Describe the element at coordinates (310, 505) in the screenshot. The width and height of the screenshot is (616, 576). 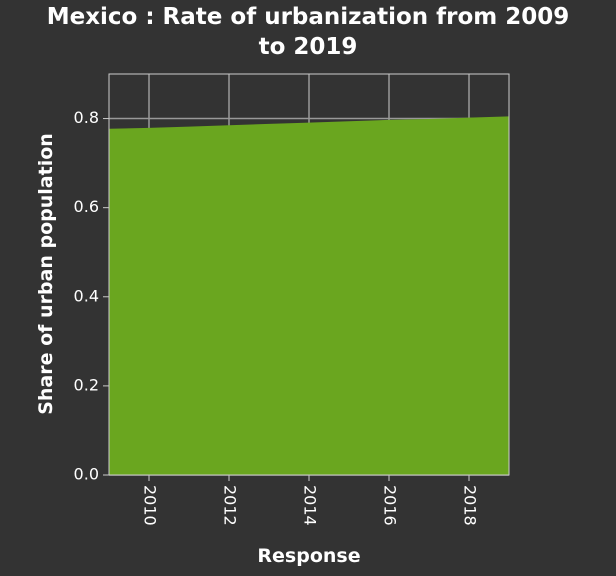
I see `x-tick-label: 2014` at that location.